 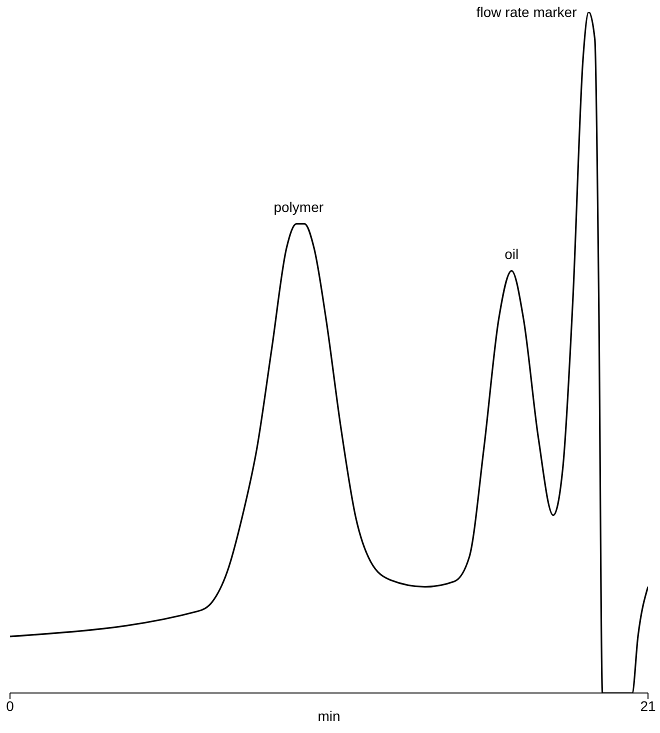 What do you see at coordinates (648, 706) in the screenshot?
I see `x-tick-label: 21` at bounding box center [648, 706].